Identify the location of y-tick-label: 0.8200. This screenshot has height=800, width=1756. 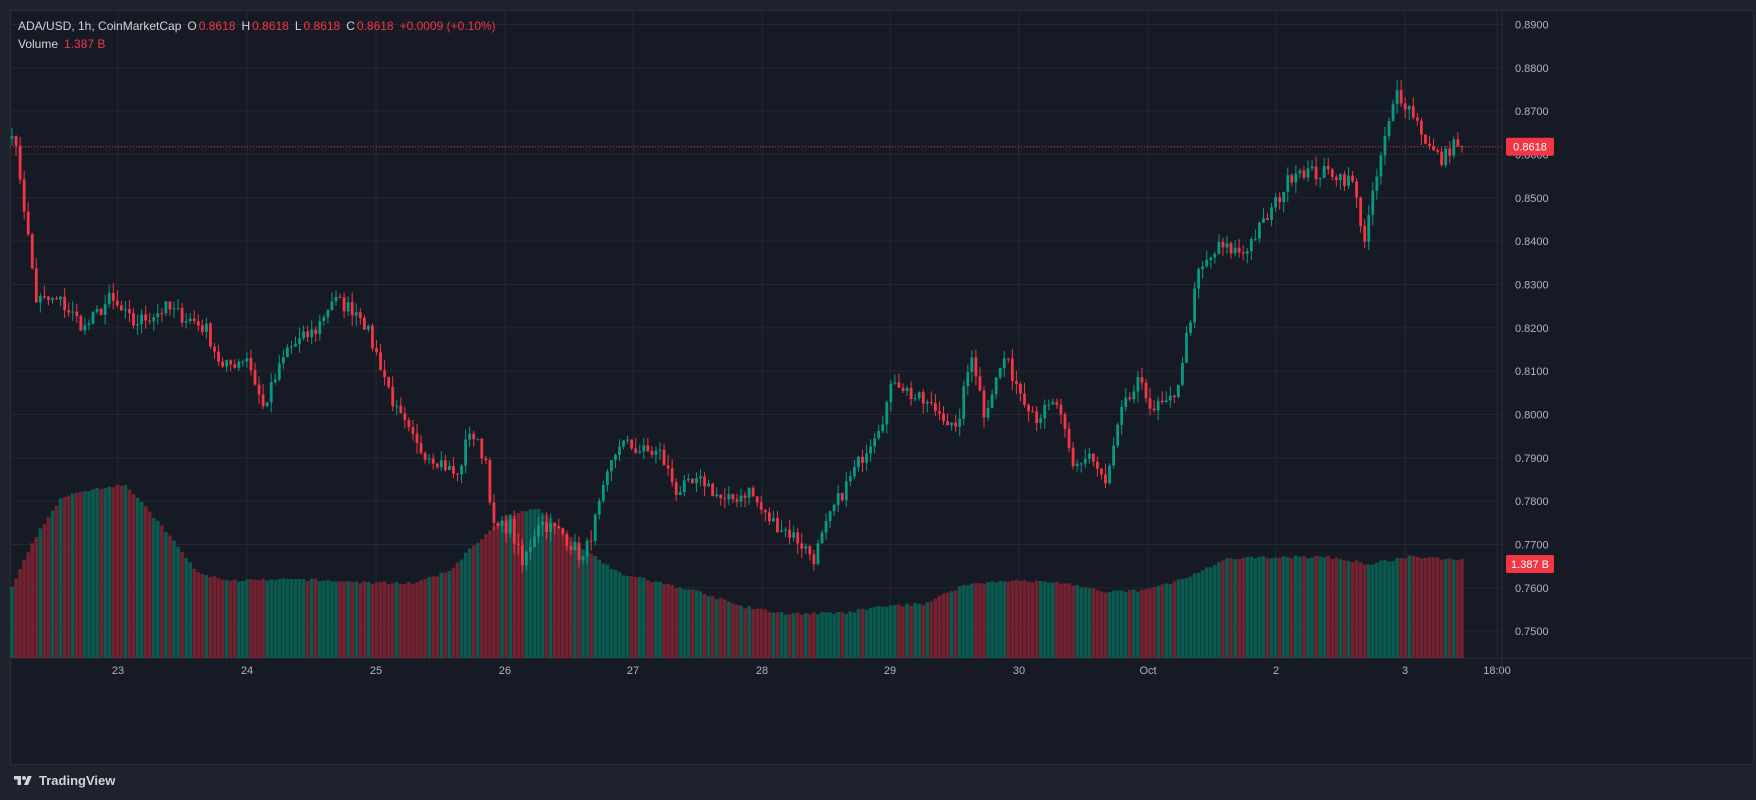
(1532, 329).